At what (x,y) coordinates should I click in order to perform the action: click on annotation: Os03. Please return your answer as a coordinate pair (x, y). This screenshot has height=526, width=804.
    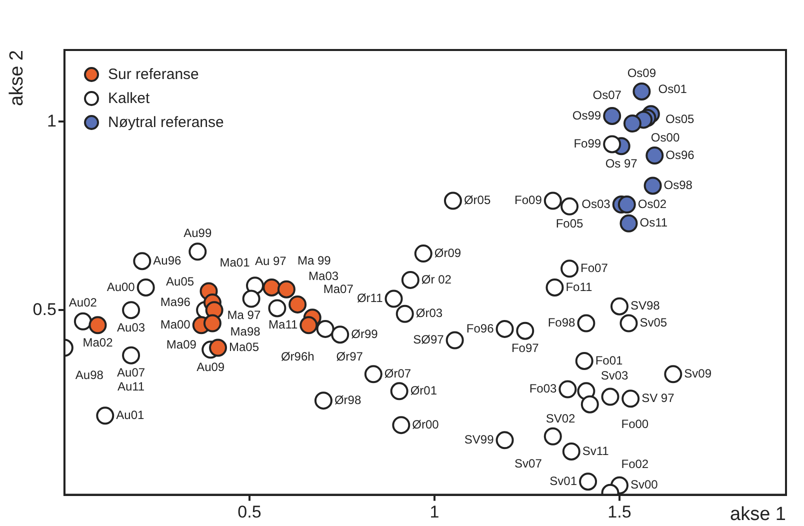
    Looking at the image, I should click on (596, 203).